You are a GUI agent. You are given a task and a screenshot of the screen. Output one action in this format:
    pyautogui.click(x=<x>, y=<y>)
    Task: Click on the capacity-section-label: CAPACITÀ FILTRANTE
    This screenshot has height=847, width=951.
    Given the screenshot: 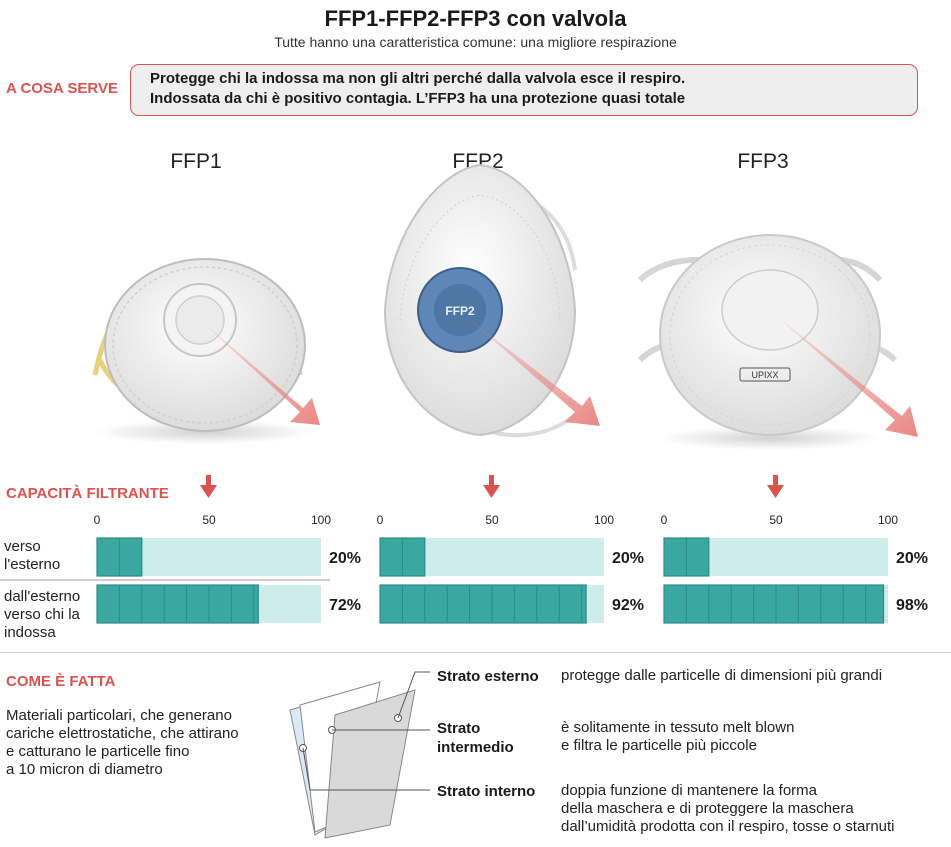 What is the action you would take?
    pyautogui.click(x=87, y=493)
    